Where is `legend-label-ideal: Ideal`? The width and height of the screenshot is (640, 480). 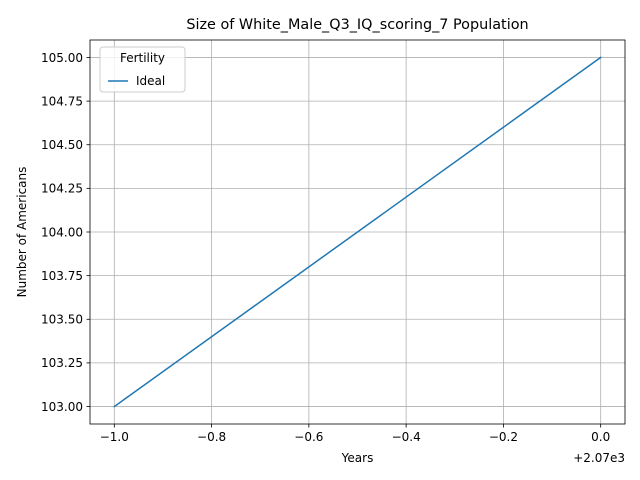
legend-label-ideal: Ideal is located at coordinates (150, 81).